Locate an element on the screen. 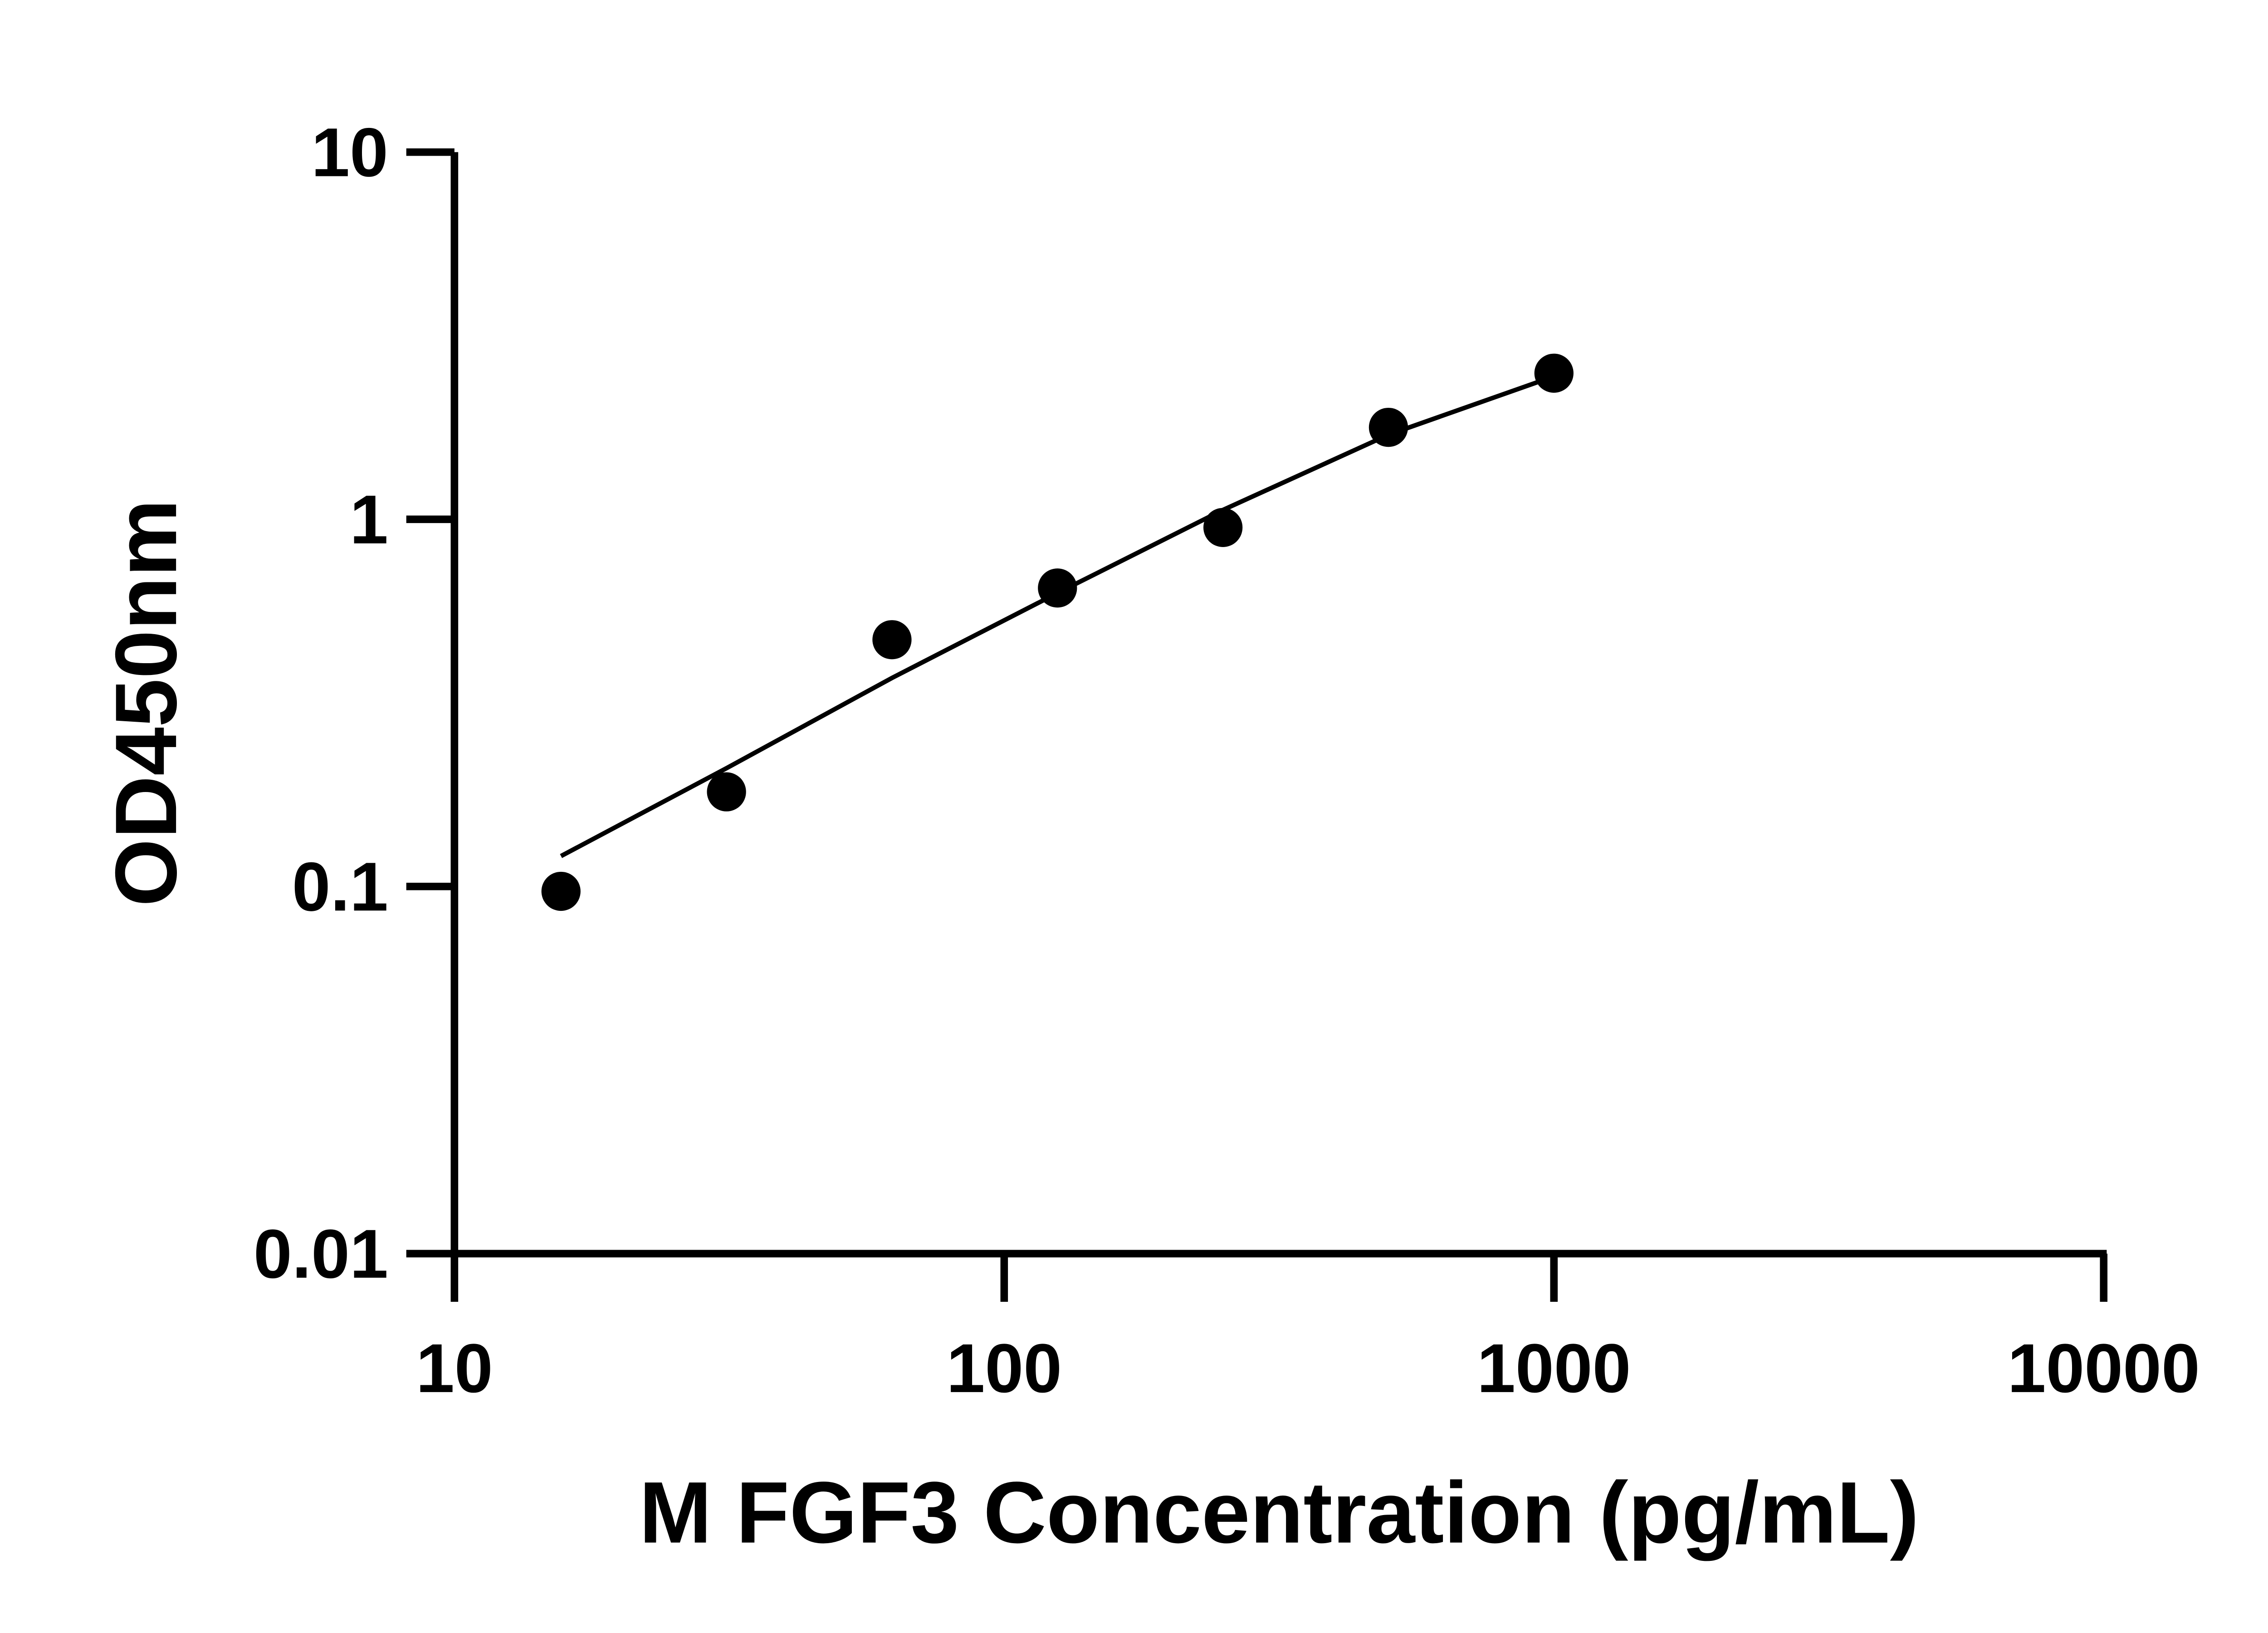  x-tick-label: 10000 is located at coordinates (2104, 1368).